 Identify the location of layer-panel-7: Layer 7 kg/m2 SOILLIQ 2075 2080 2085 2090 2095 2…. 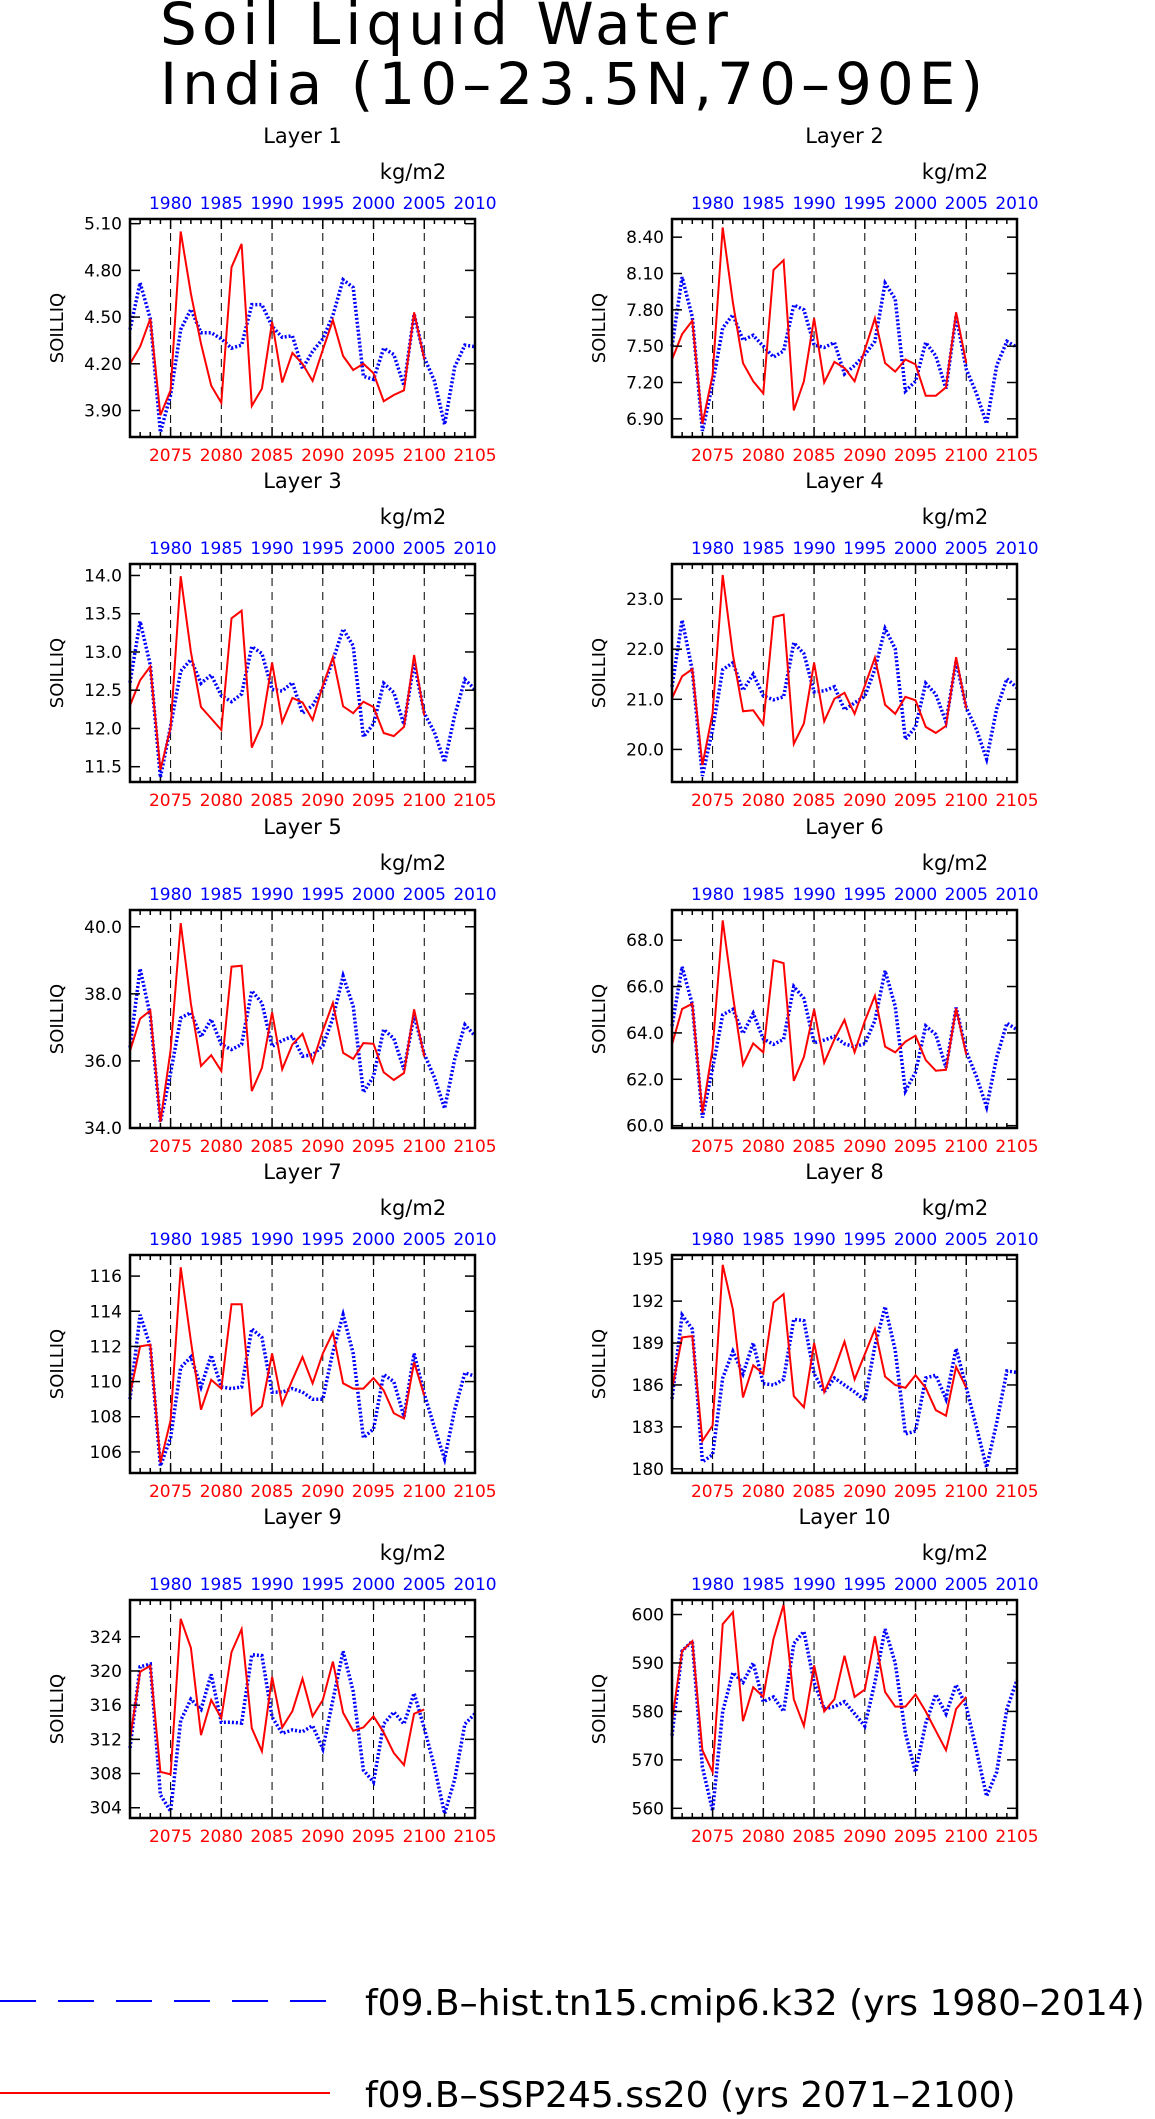
(272, 1331).